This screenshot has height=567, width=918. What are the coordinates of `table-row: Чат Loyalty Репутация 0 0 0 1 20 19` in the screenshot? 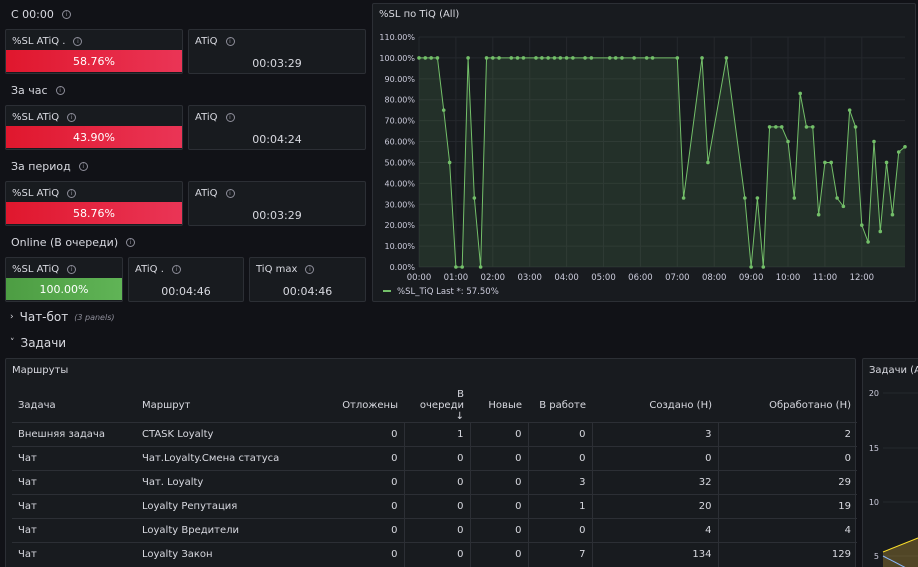 It's located at (434, 506).